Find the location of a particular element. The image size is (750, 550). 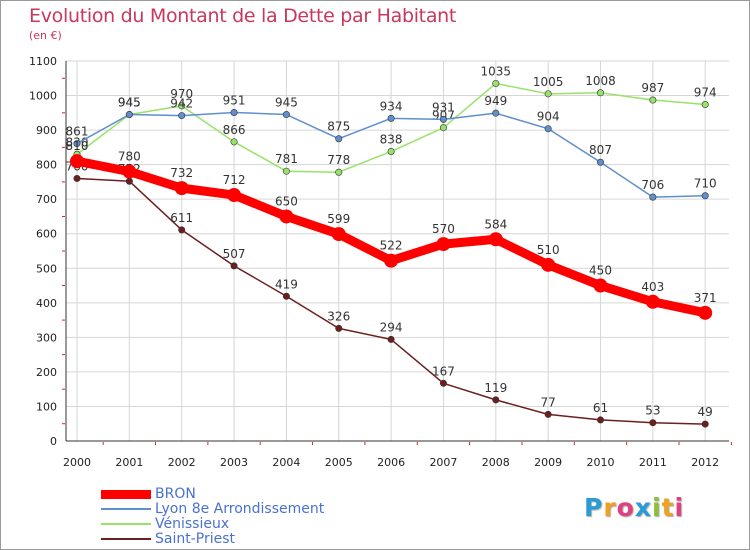

x-tick-label: 2012 is located at coordinates (705, 462).